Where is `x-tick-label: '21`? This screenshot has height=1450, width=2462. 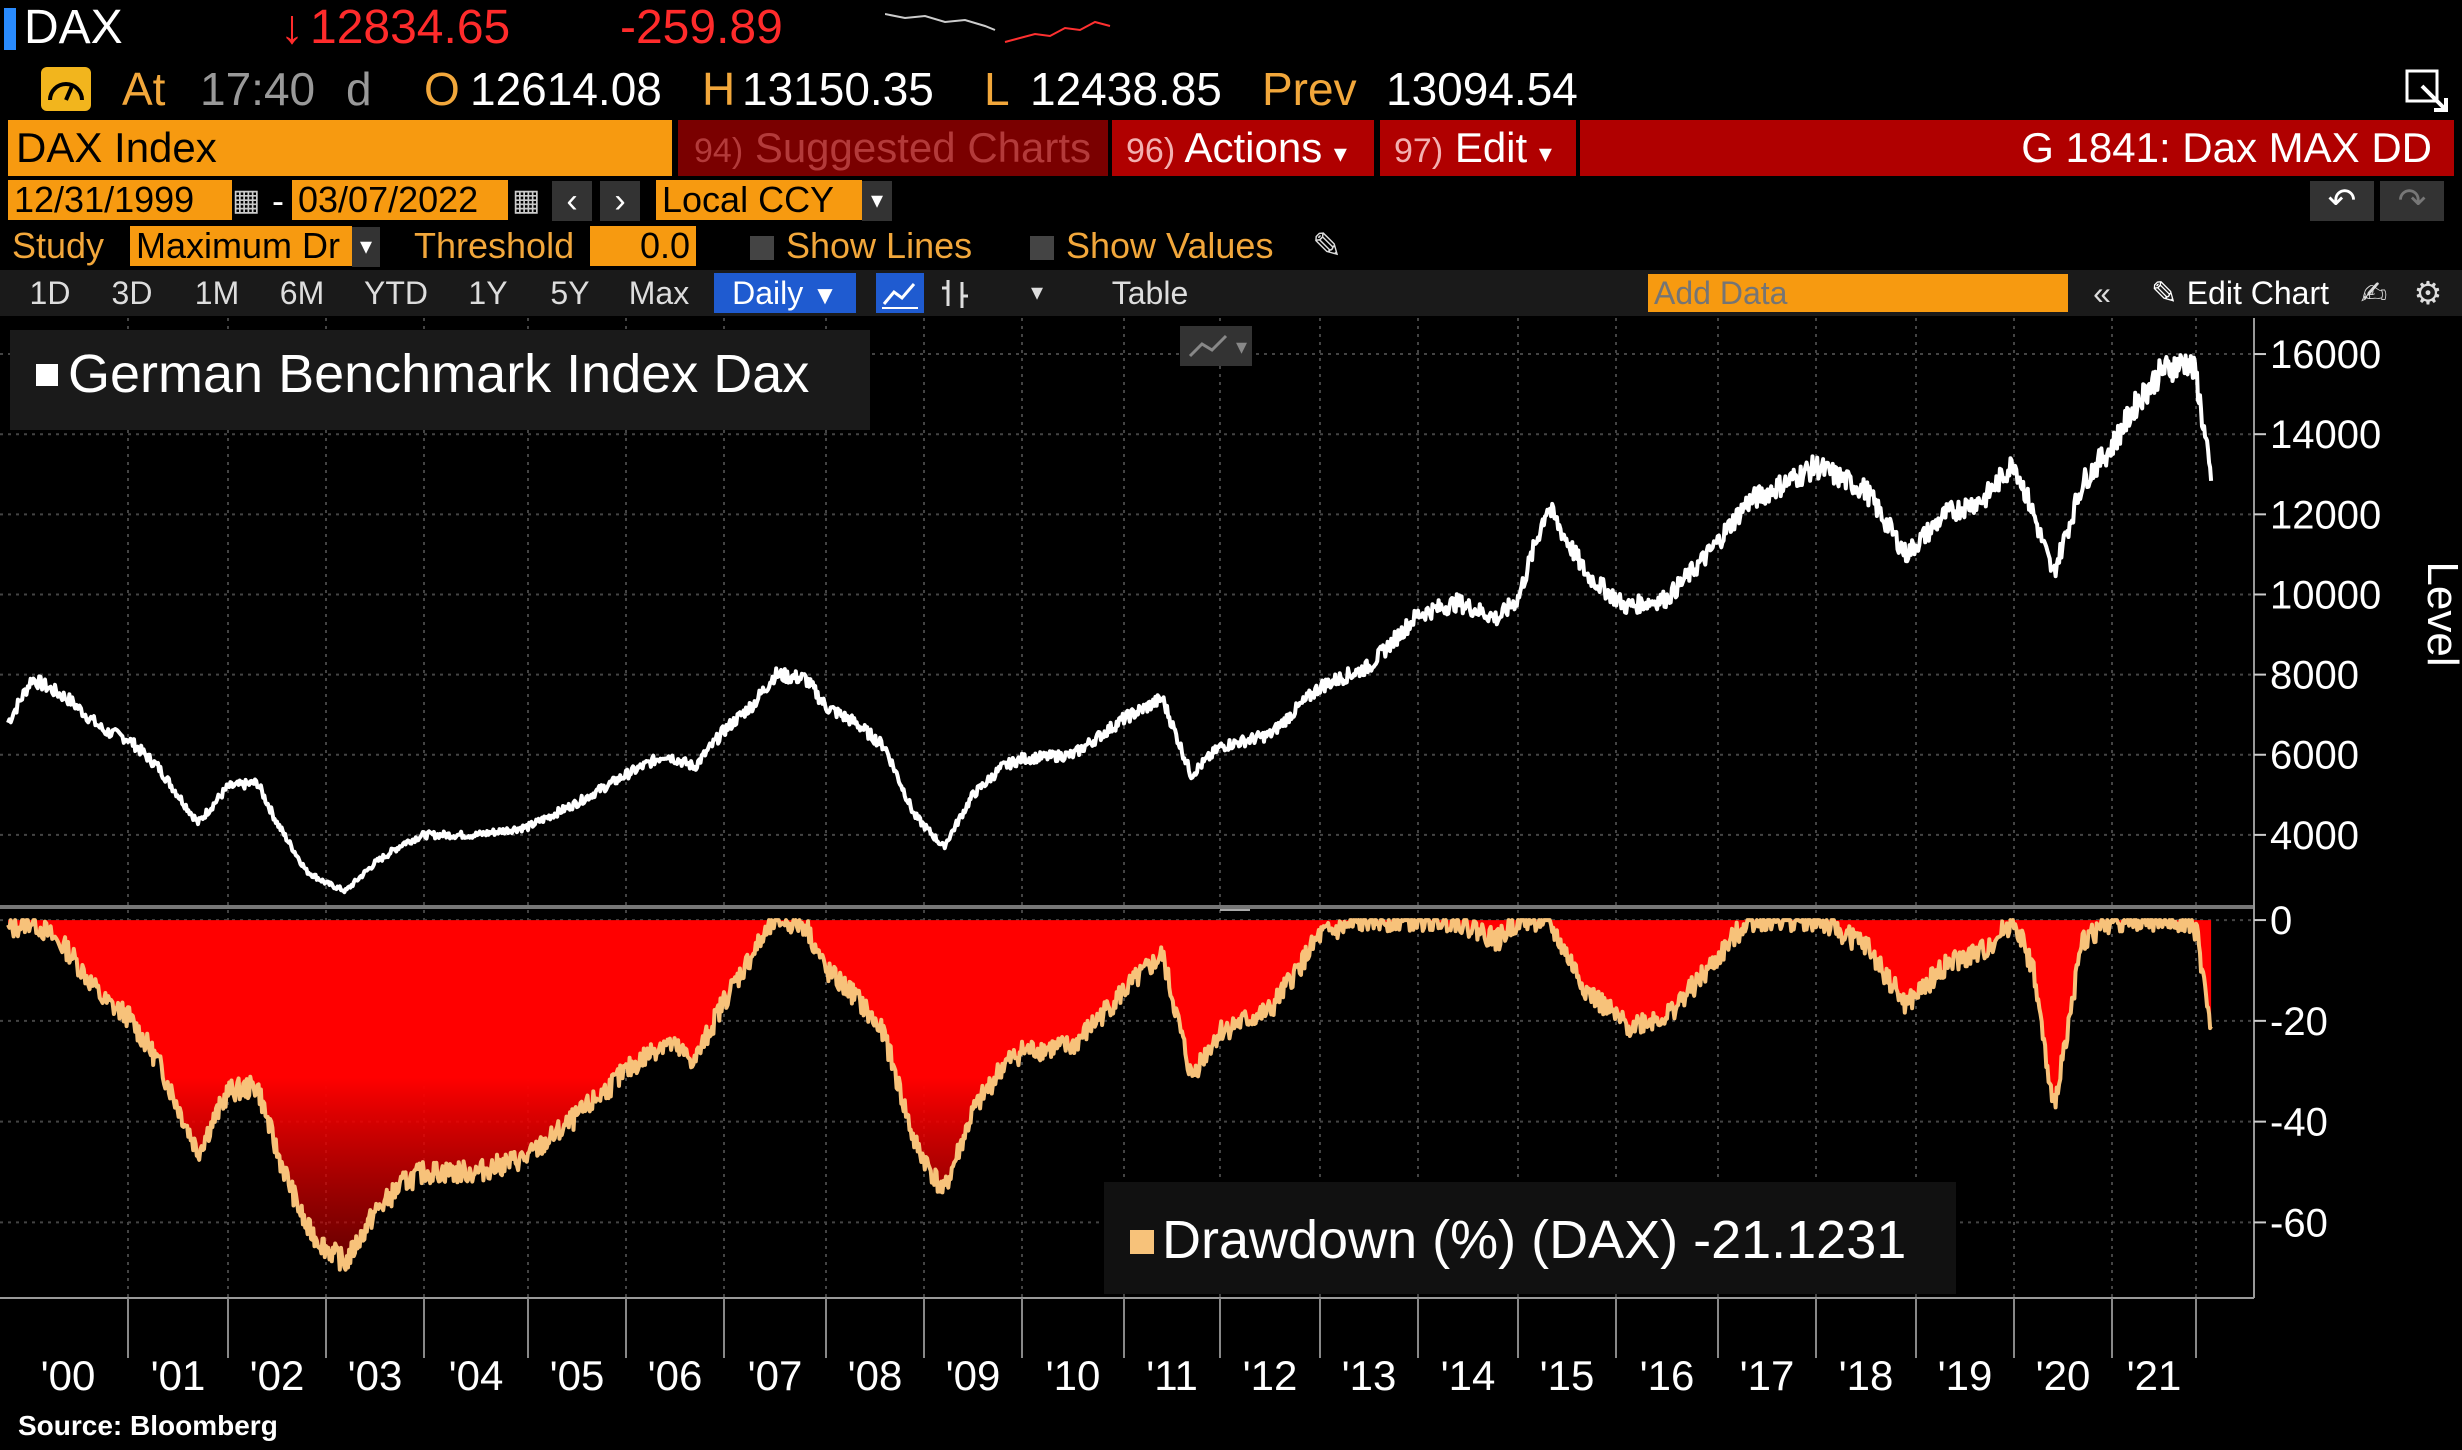 x-tick-label: '21 is located at coordinates (2154, 1375).